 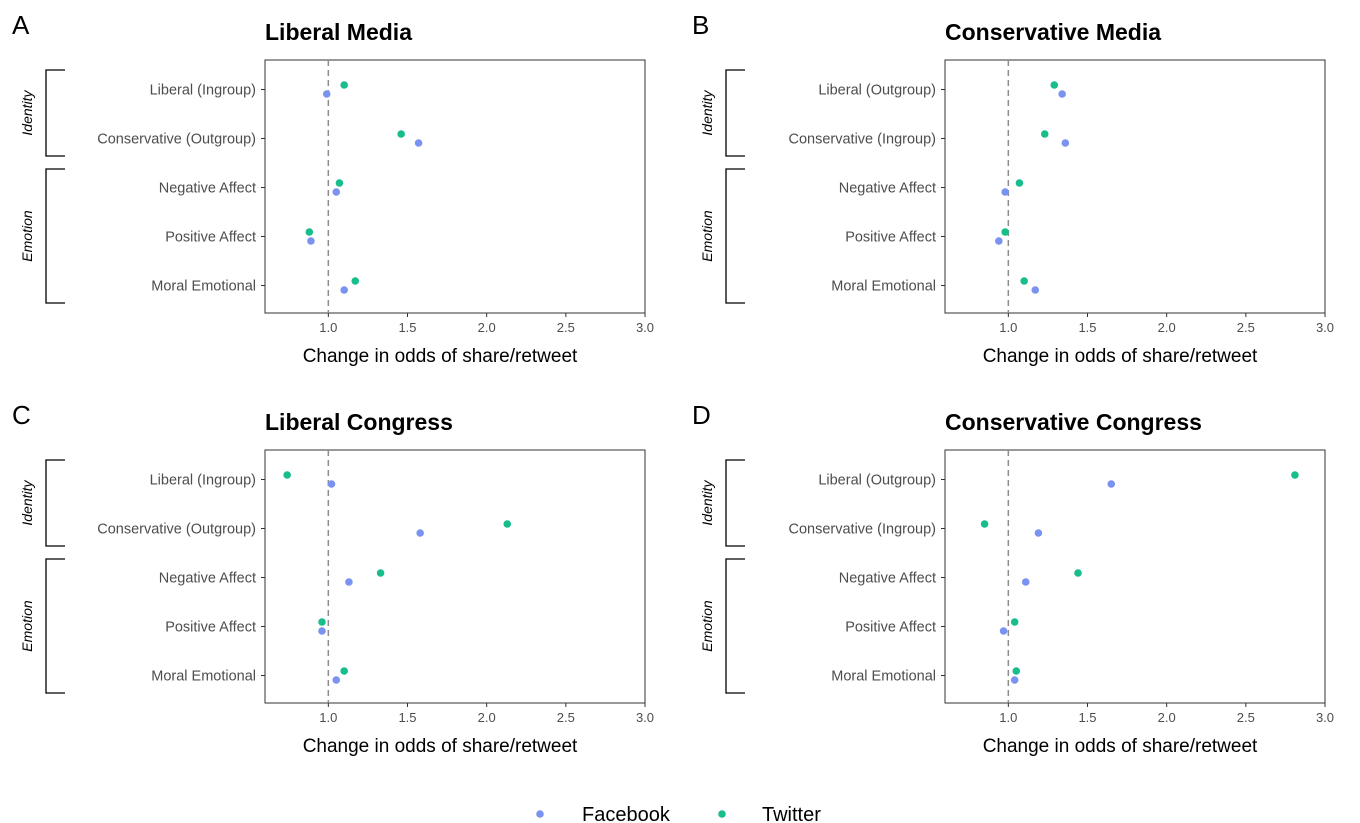 I want to click on legend-label-facebook: Facebook, so click(x=626, y=813).